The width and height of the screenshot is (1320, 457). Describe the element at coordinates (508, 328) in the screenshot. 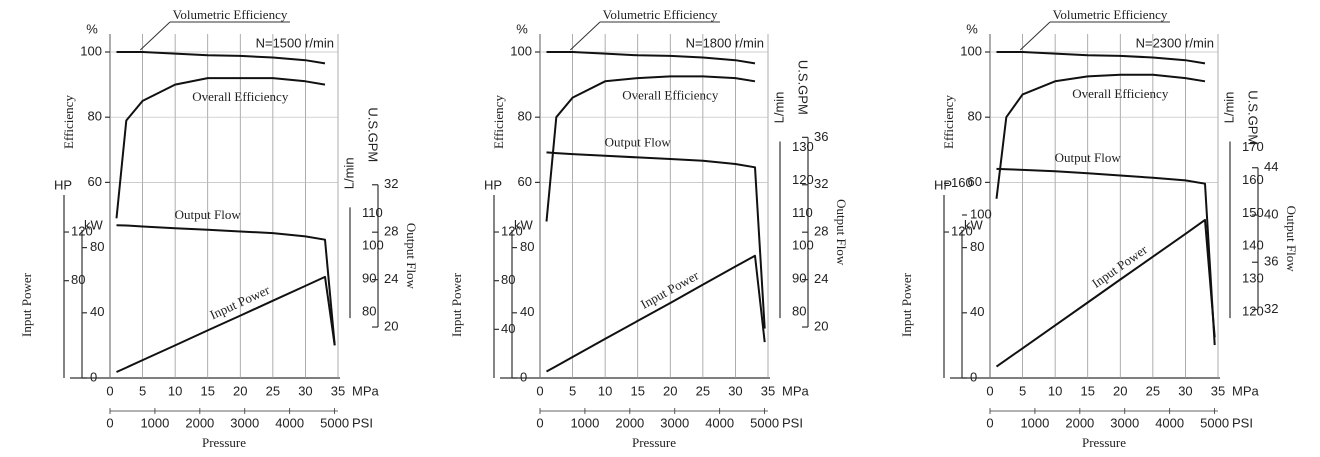

I see `hp-tick-label: 40` at that location.